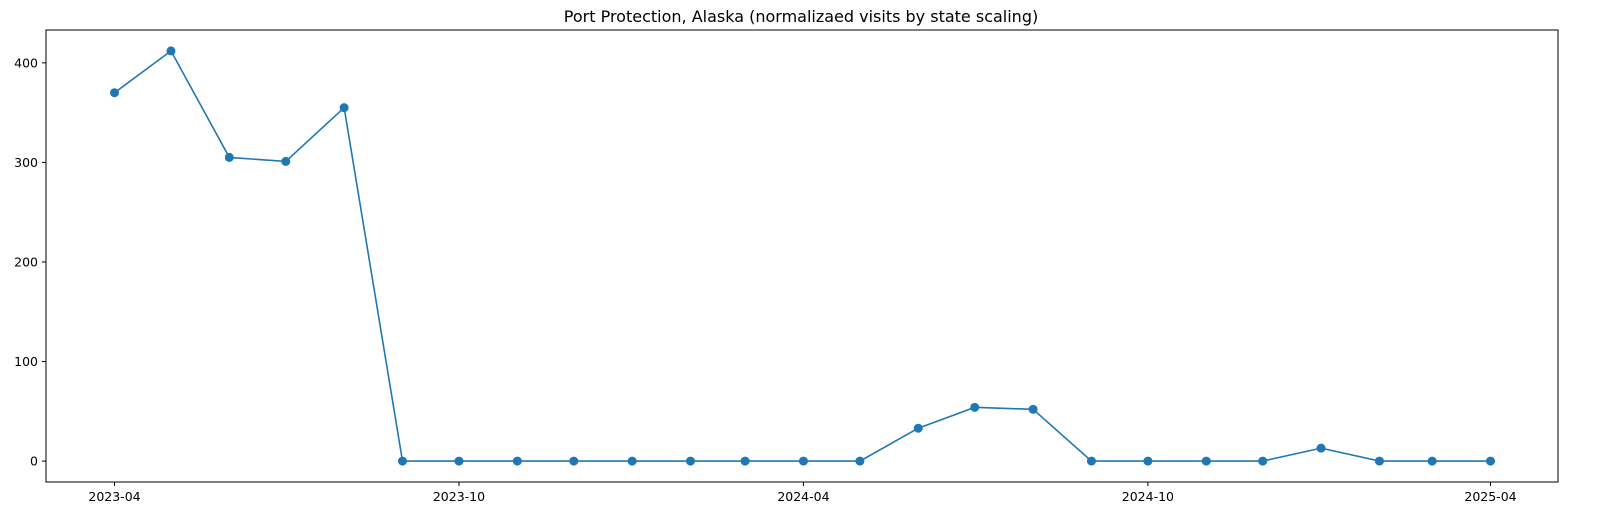  What do you see at coordinates (26, 261) in the screenshot?
I see `y-tick-label: 200` at bounding box center [26, 261].